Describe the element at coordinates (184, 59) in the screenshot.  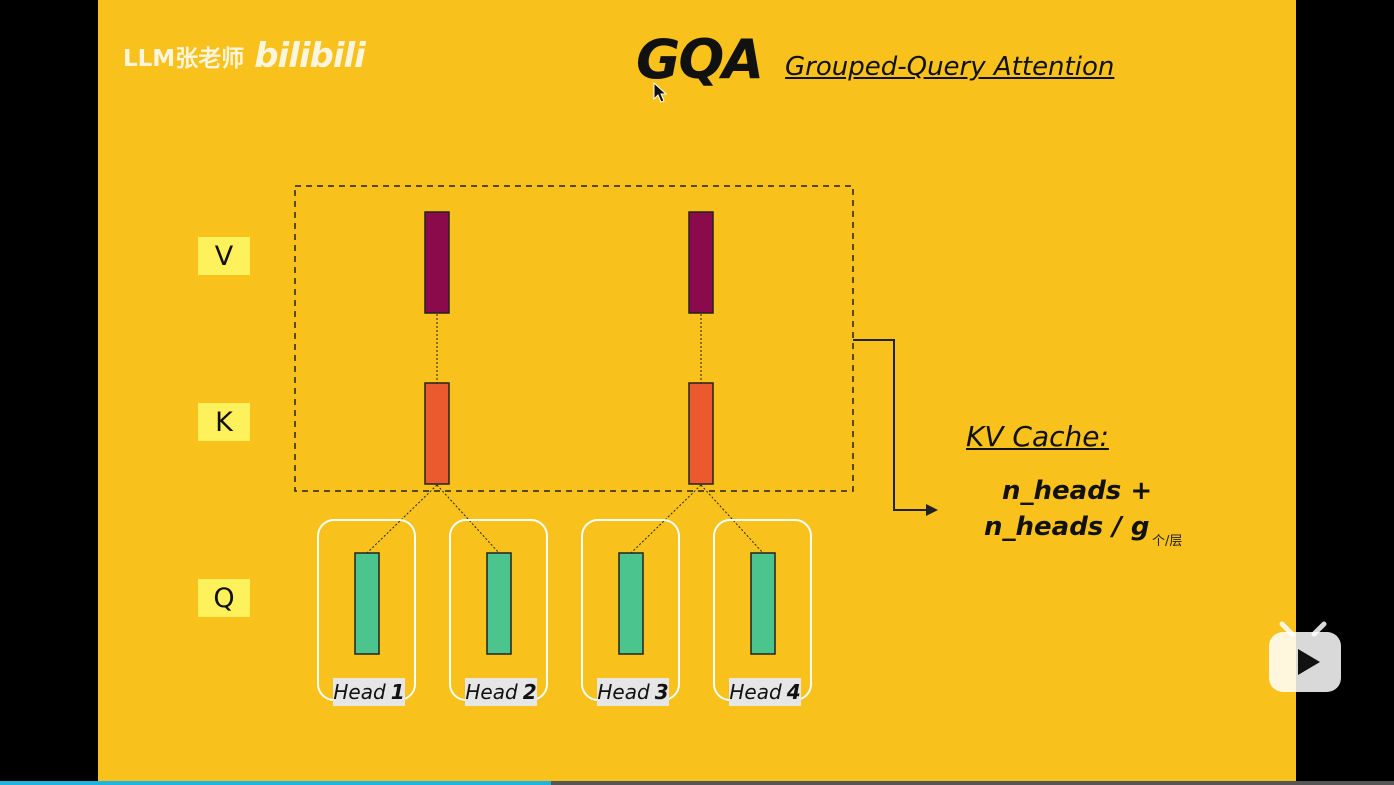
I see `watermark-text: LLM张老师` at that location.